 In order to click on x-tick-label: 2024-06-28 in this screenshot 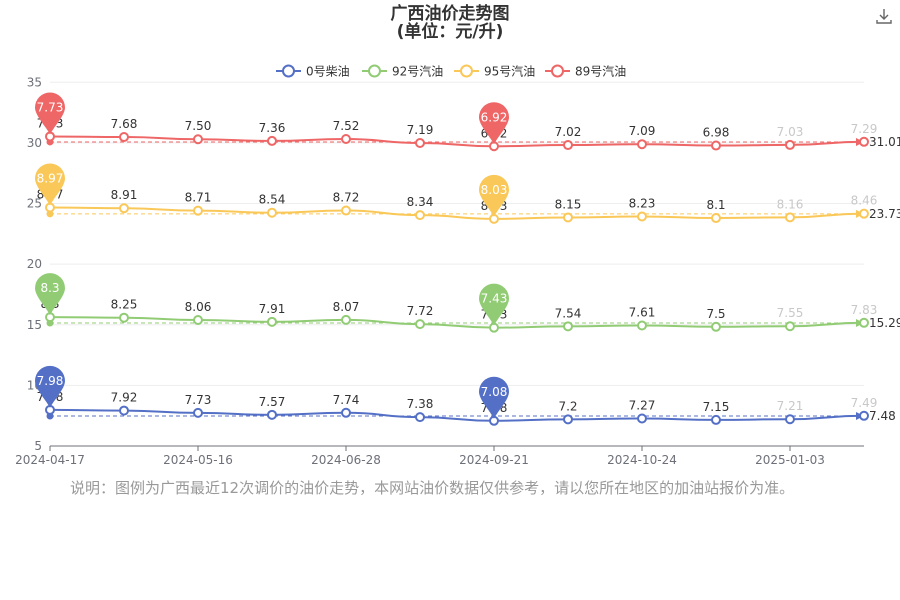, I will do `click(346, 460)`.